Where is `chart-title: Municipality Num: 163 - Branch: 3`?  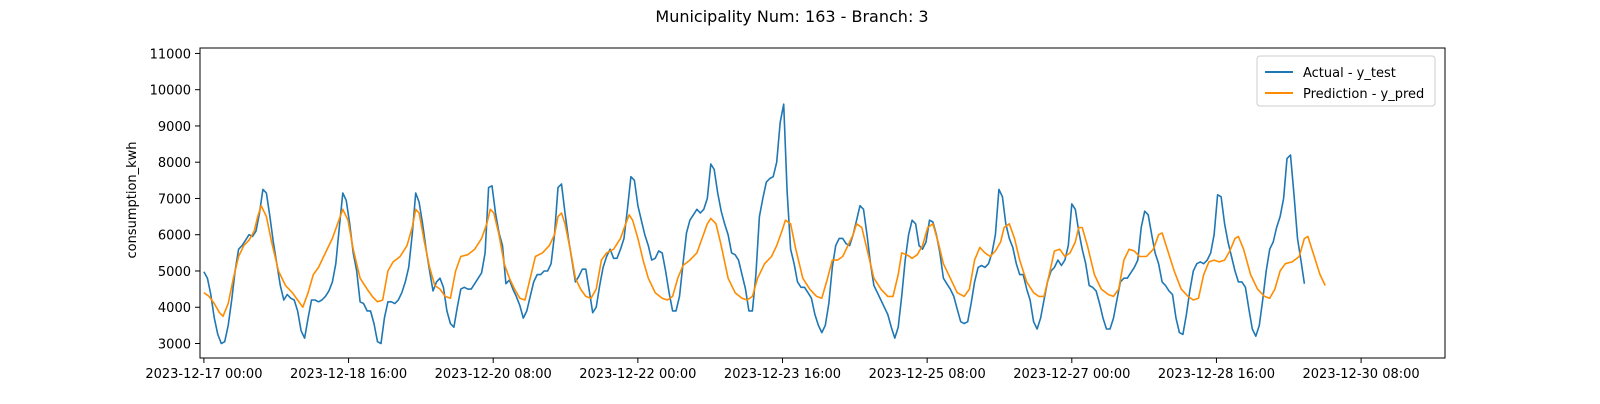 chart-title: Municipality Num: 163 - Branch: 3 is located at coordinates (791, 16).